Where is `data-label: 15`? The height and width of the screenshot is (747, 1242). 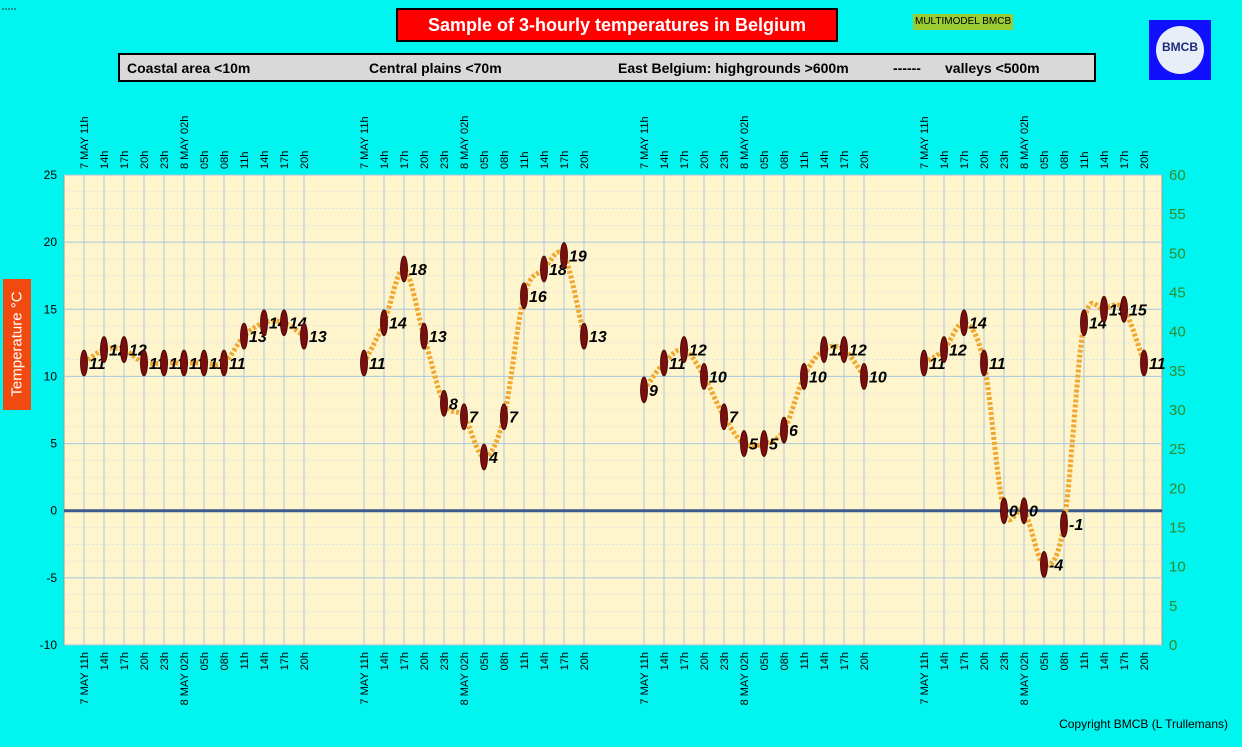
data-label: 15 is located at coordinates (1138, 310).